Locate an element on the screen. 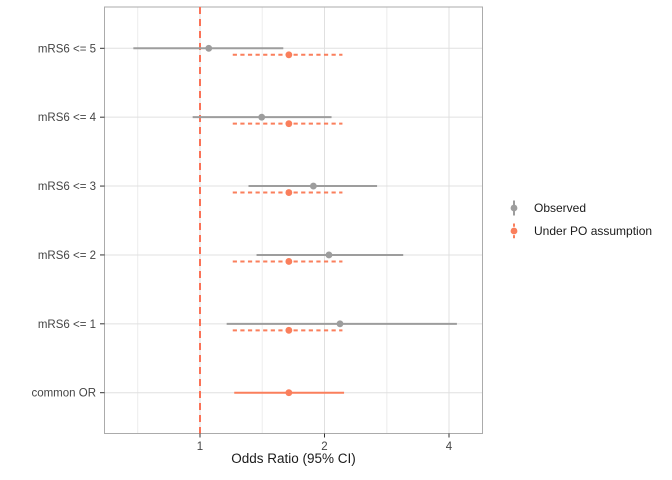  x-axis-title: Odds Ratio (95% CI) is located at coordinates (293, 458).